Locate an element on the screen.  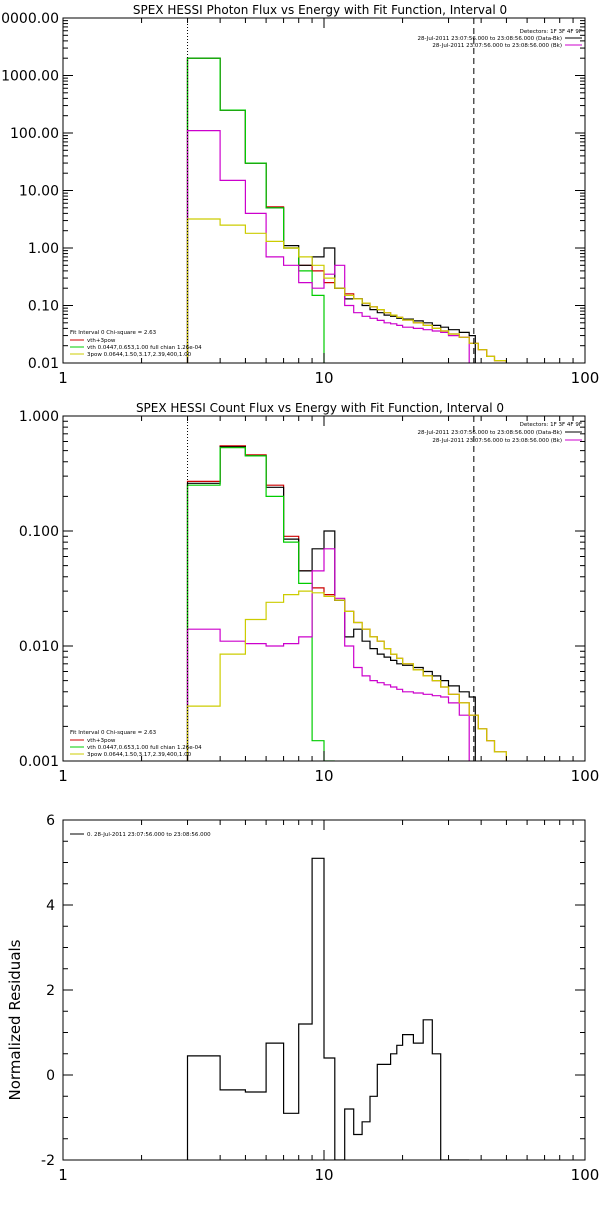
residuals-y-axis-label: Normalized Residuals is located at coordinates (15, 1019).